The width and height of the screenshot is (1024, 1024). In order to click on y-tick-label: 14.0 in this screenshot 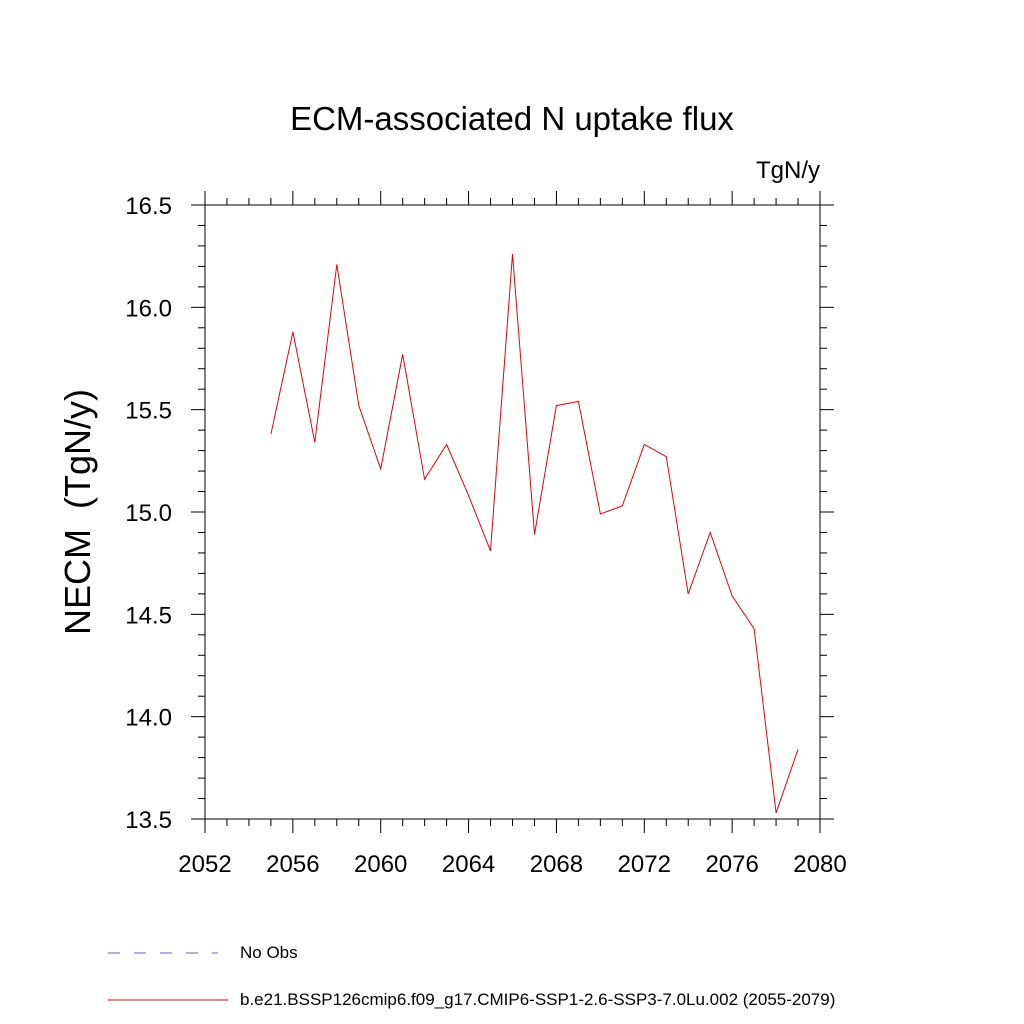, I will do `click(148, 718)`.